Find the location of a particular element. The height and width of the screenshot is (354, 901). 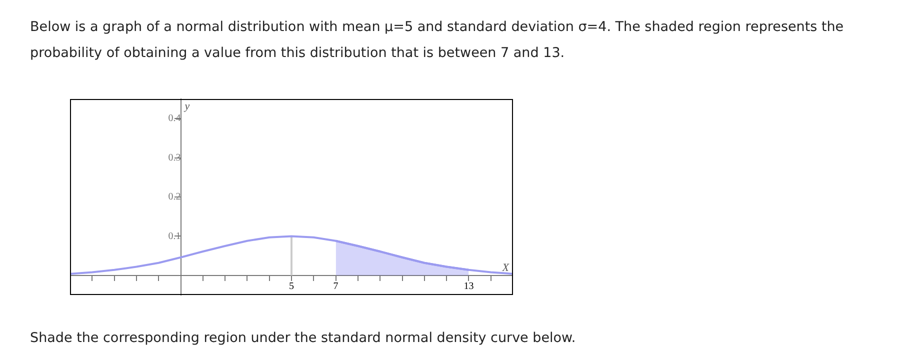

x-tick-label: 13 is located at coordinates (469, 286).